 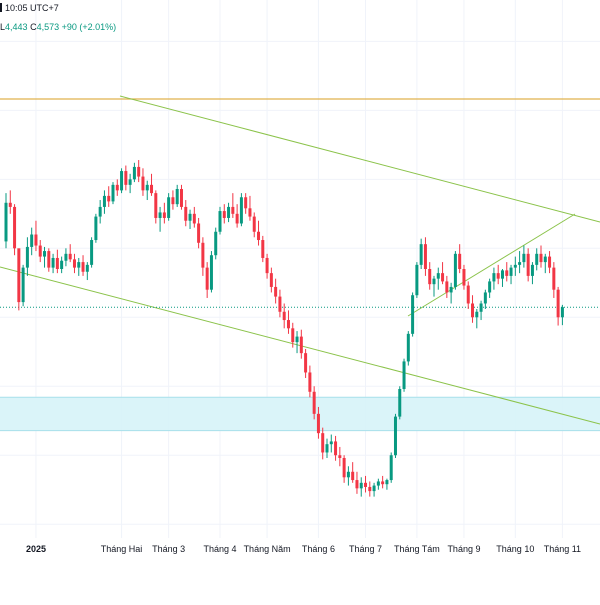 What do you see at coordinates (318, 549) in the screenshot?
I see `x-tick-label: Tháng 6` at bounding box center [318, 549].